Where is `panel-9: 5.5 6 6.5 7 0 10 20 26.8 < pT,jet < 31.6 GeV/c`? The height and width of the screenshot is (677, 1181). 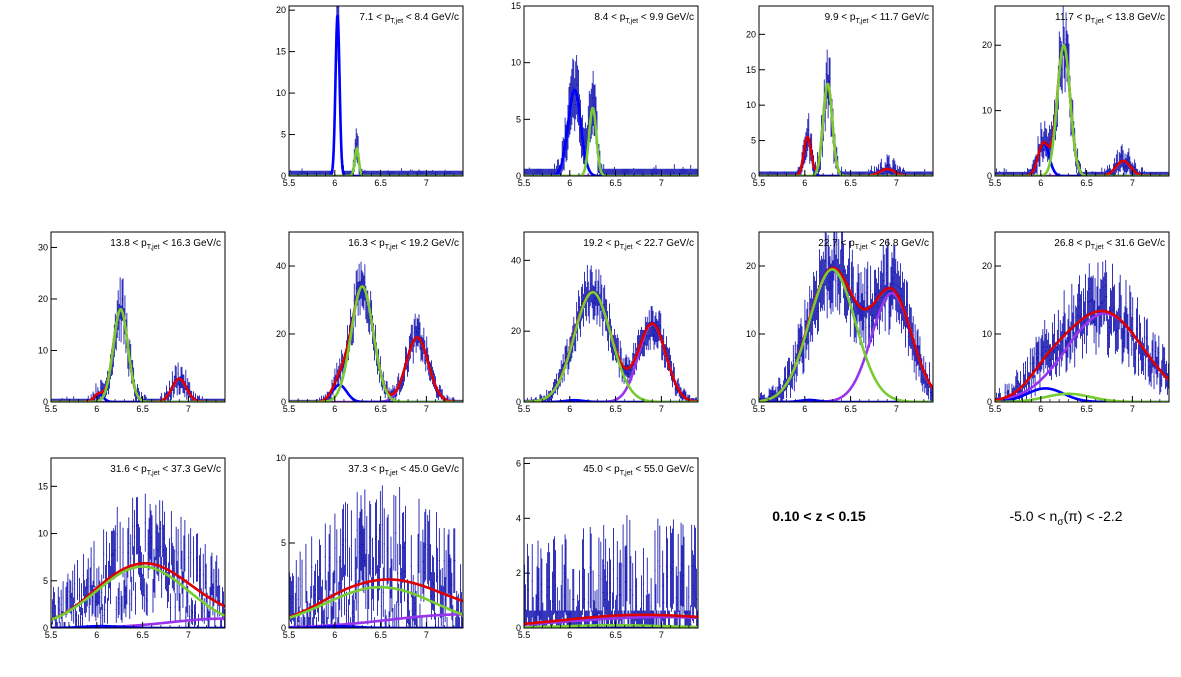
panel-9: 5.5 6 6.5 7 0 10 20 26.8 < pT,jet < 31.6 GeV/c is located at coordinates (1076, 322).